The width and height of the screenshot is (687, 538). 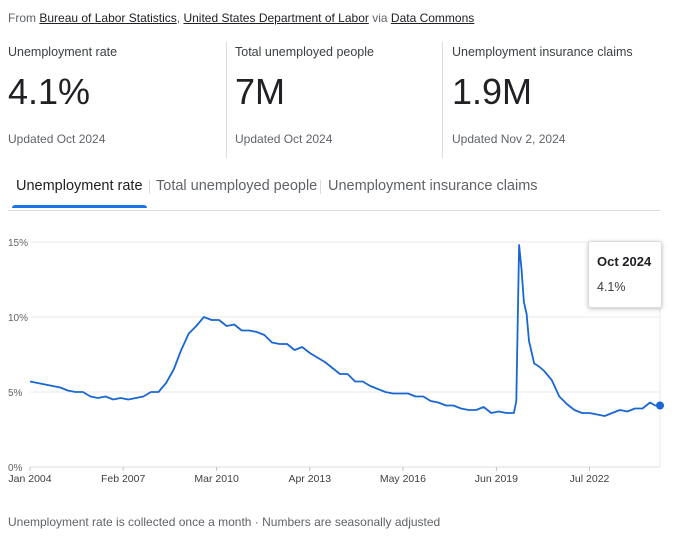 I want to click on stat-unemployment-rate: Unemployment rate 4.1% Updated Oct 2024, so click(x=116, y=100).